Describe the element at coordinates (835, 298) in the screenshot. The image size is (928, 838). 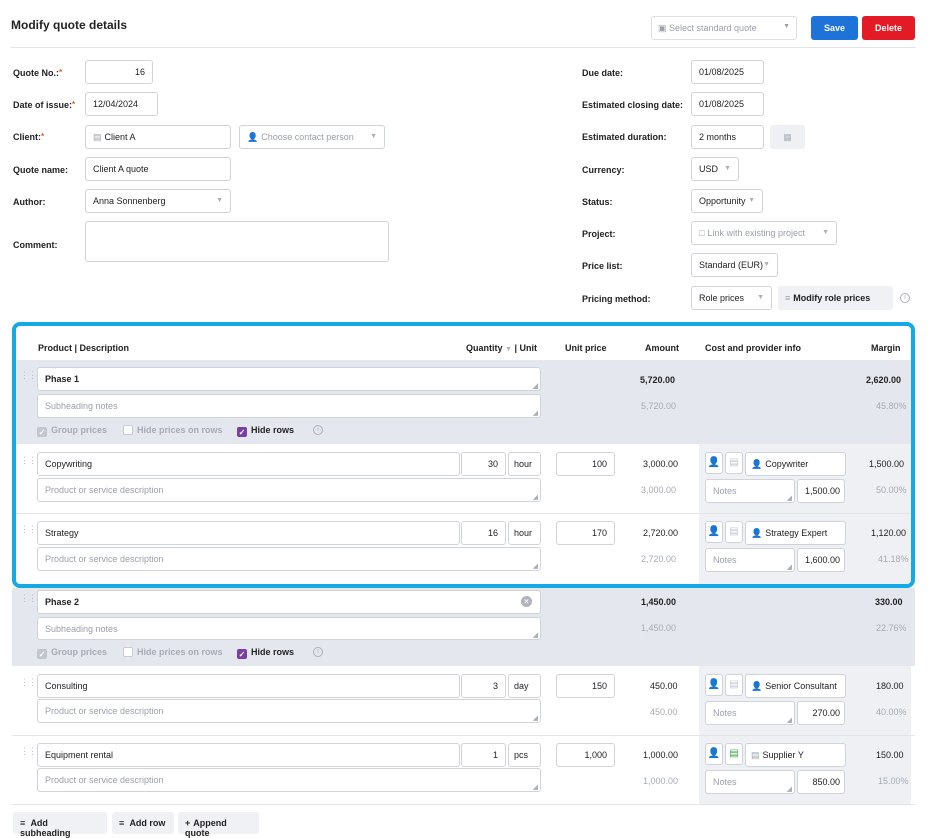
I see `modify-role-prices-button: ≡ Modify role prices` at that location.